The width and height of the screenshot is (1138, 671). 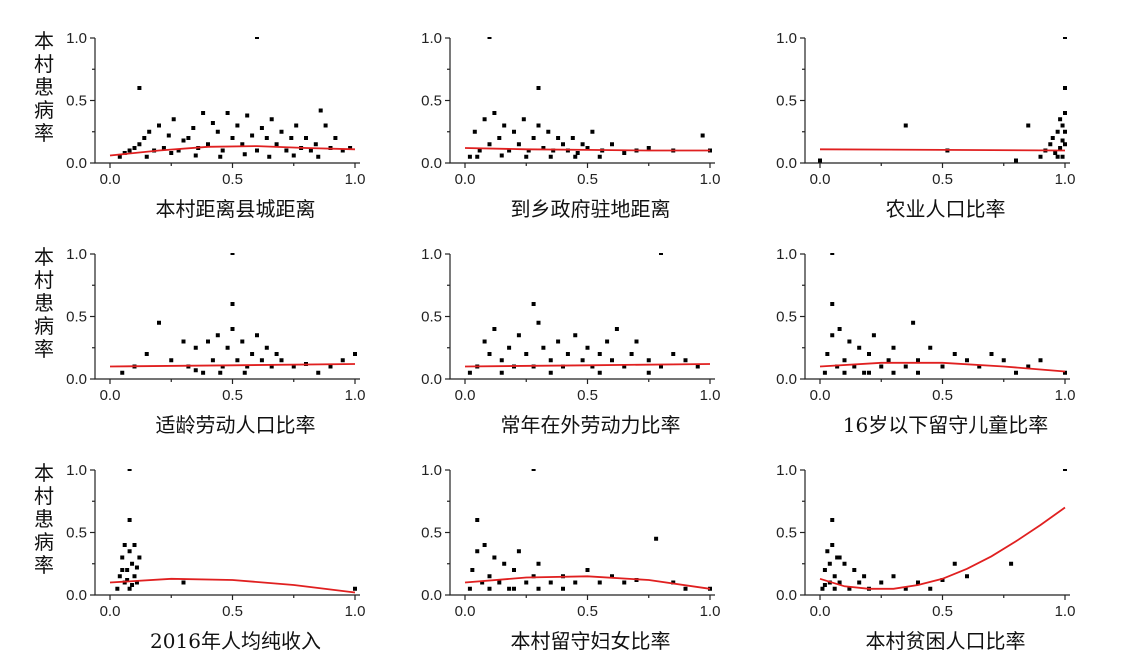 I want to click on panel-5: 0.0 0.5 1.0 0.0 0.5 1.0 常年在外劳动力比率, so click(x=570, y=341).